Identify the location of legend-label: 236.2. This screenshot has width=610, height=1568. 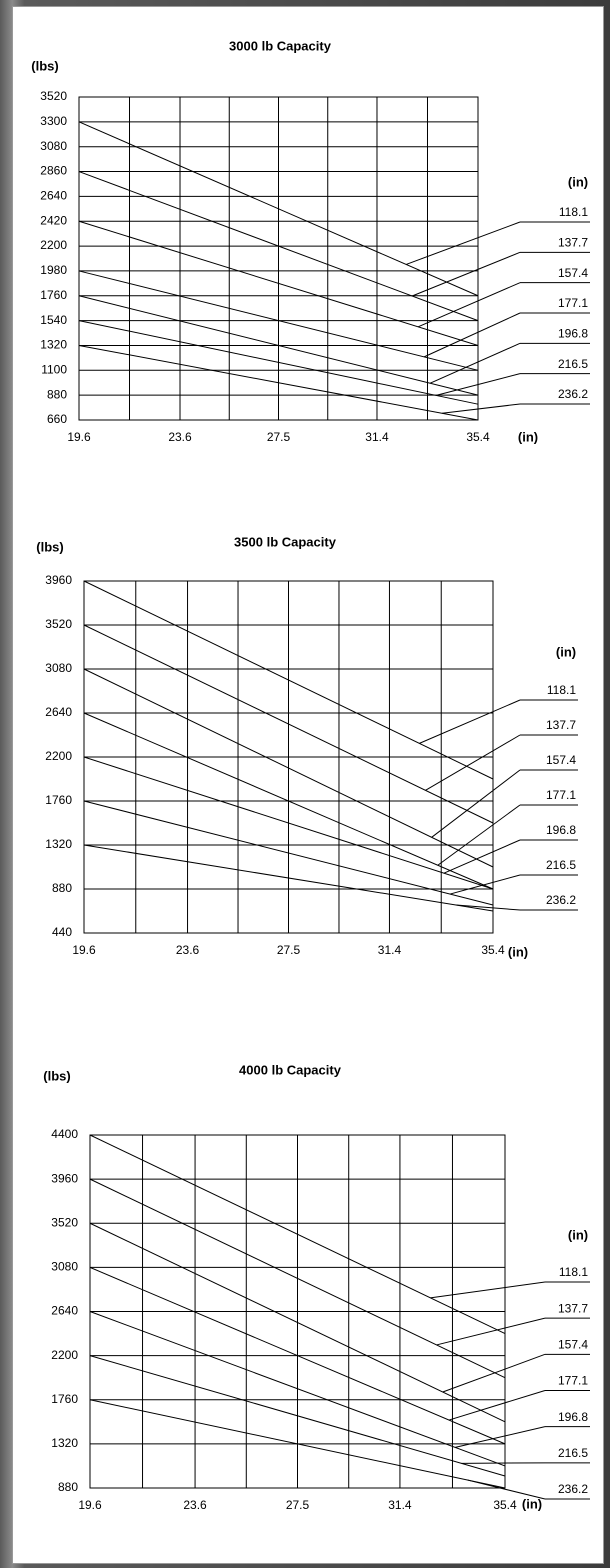
(573, 394).